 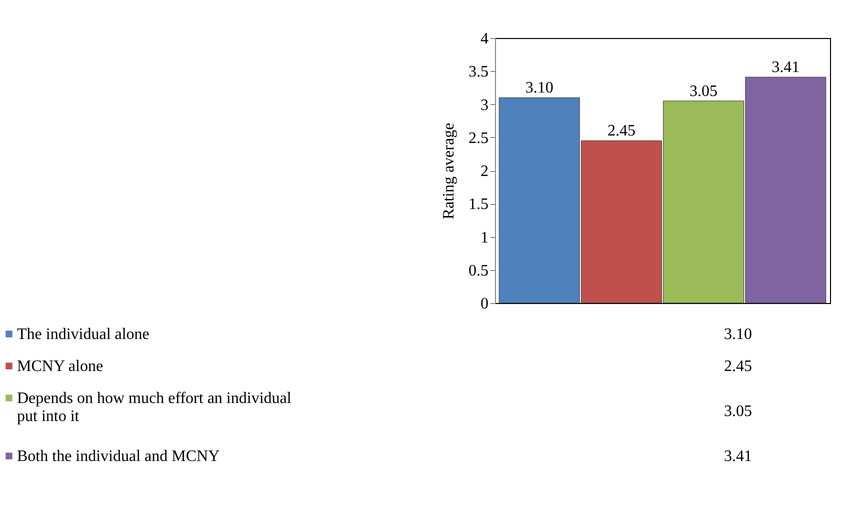 I want to click on legend-label: MCNY alone, so click(x=60, y=366).